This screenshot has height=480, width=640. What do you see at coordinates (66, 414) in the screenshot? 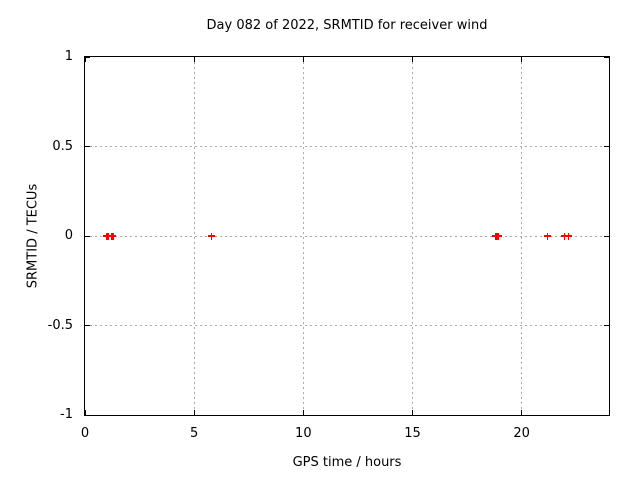
I see `y-tick-label--1: -1` at bounding box center [66, 414].